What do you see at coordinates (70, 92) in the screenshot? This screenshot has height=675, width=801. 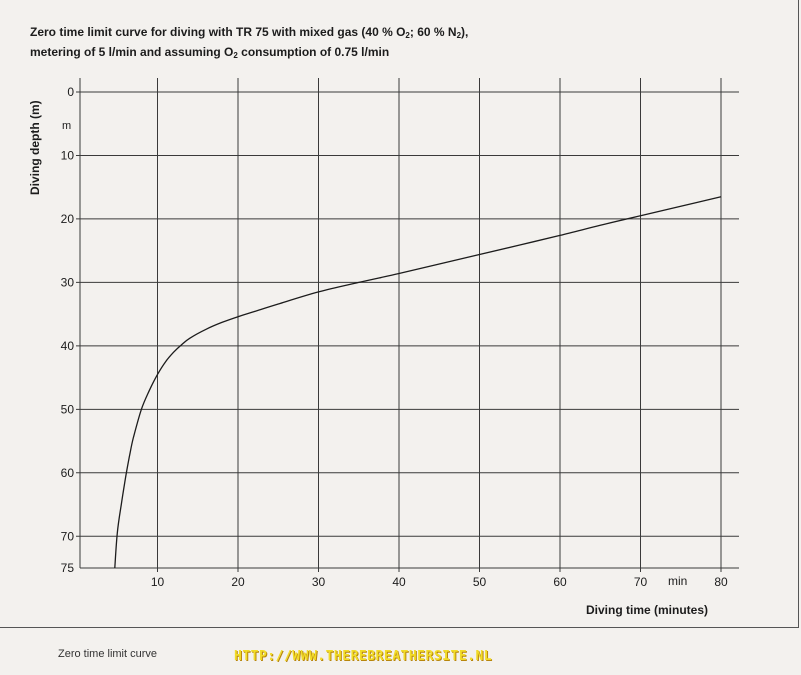 I see `y-tick-label: 0` at bounding box center [70, 92].